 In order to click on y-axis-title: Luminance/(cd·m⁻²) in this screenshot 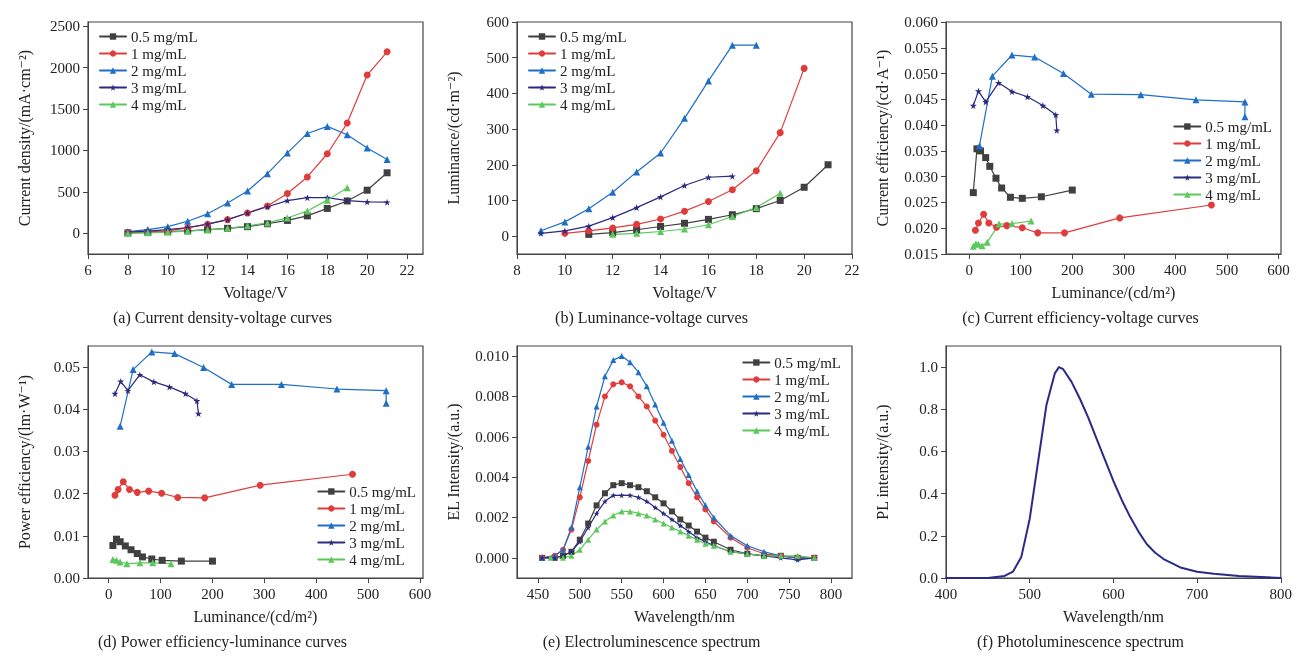, I will do `click(453, 138)`.